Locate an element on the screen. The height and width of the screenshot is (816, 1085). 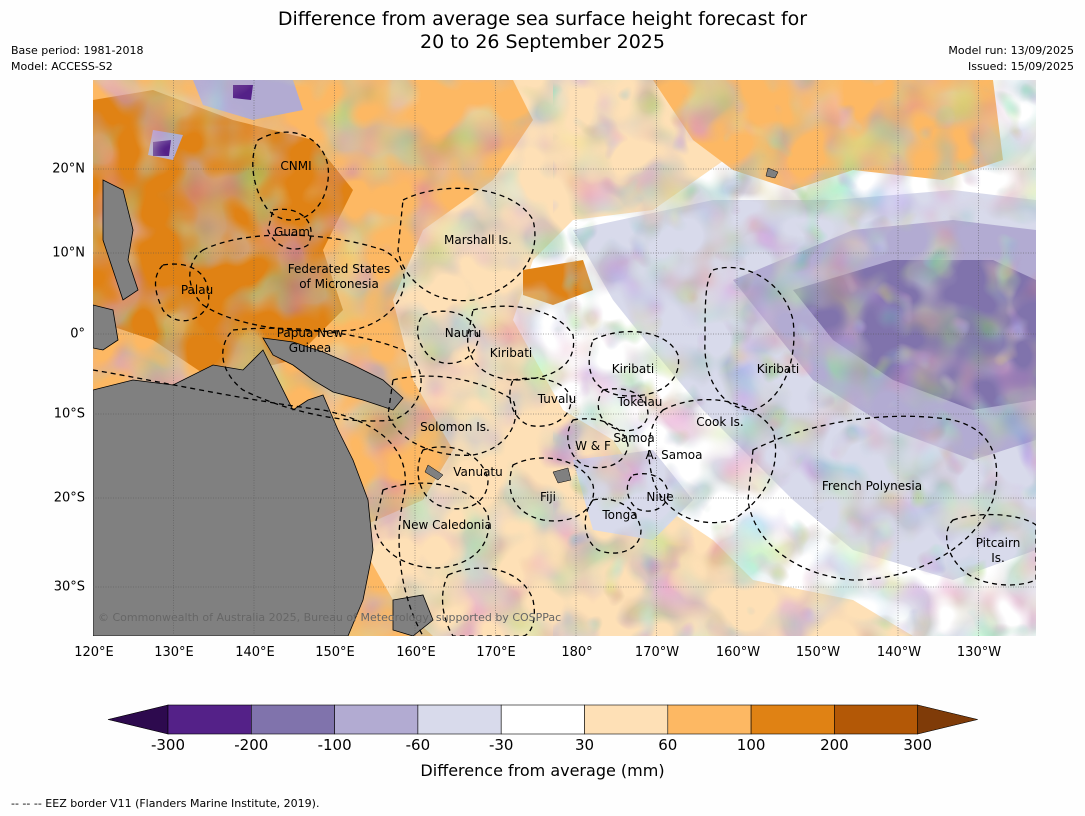
colorbar-tick-label: 30 is located at coordinates (584, 745).